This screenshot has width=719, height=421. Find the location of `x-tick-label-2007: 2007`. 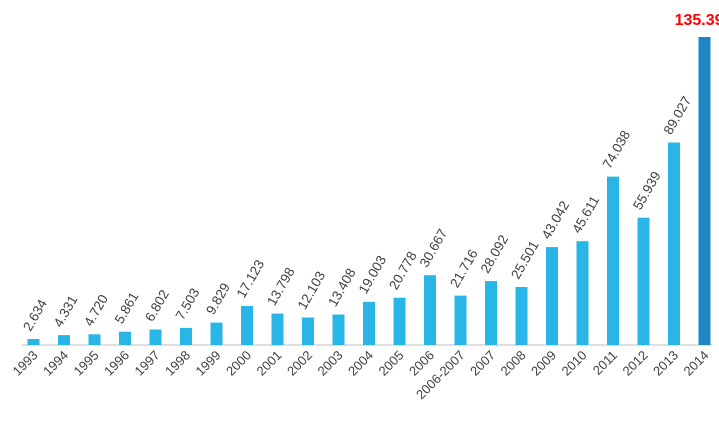

x-tick-label-2007: 2007 is located at coordinates (482, 363).